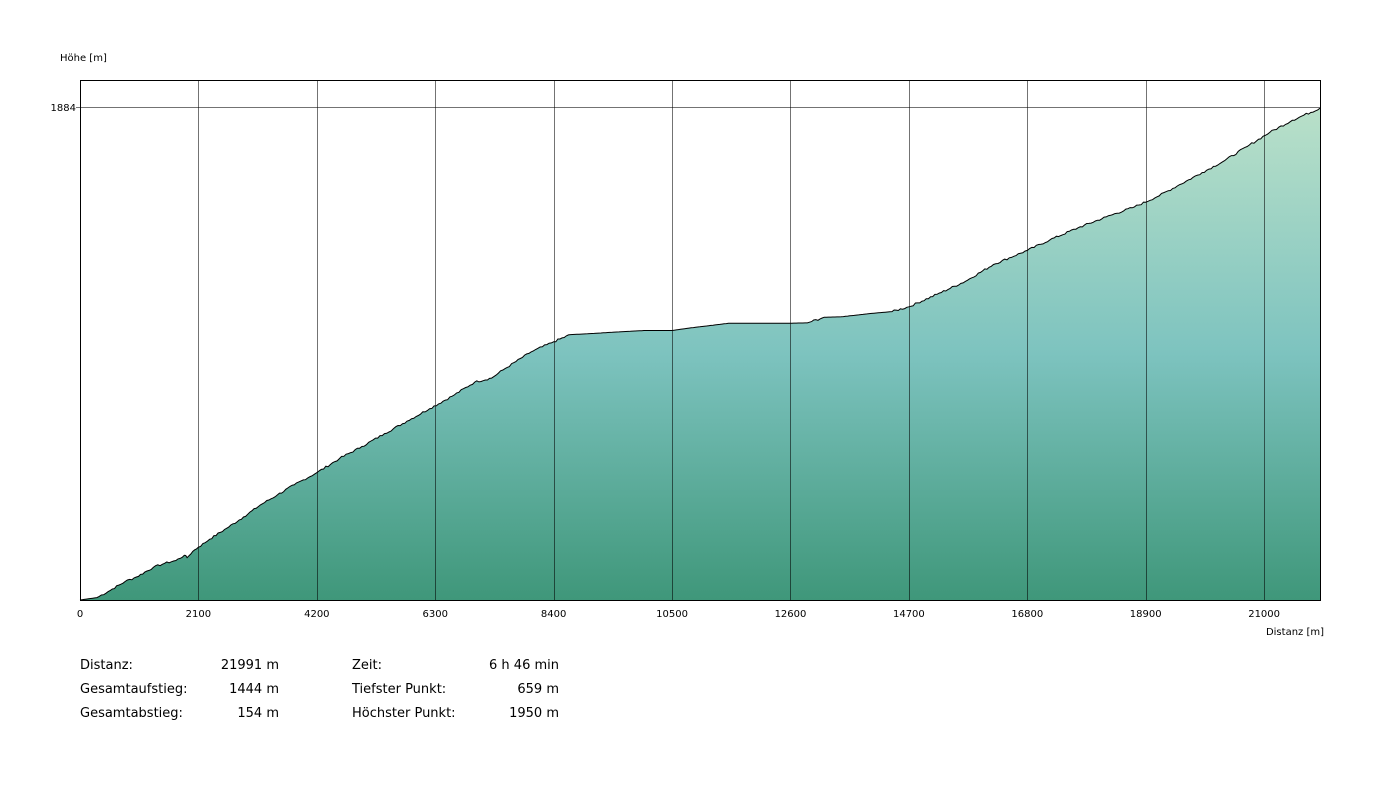 Image resolution: width=1400 pixels, height=800 pixels. Describe the element at coordinates (534, 713) in the screenshot. I see `stat-highest-point-value: 1950 m` at that location.